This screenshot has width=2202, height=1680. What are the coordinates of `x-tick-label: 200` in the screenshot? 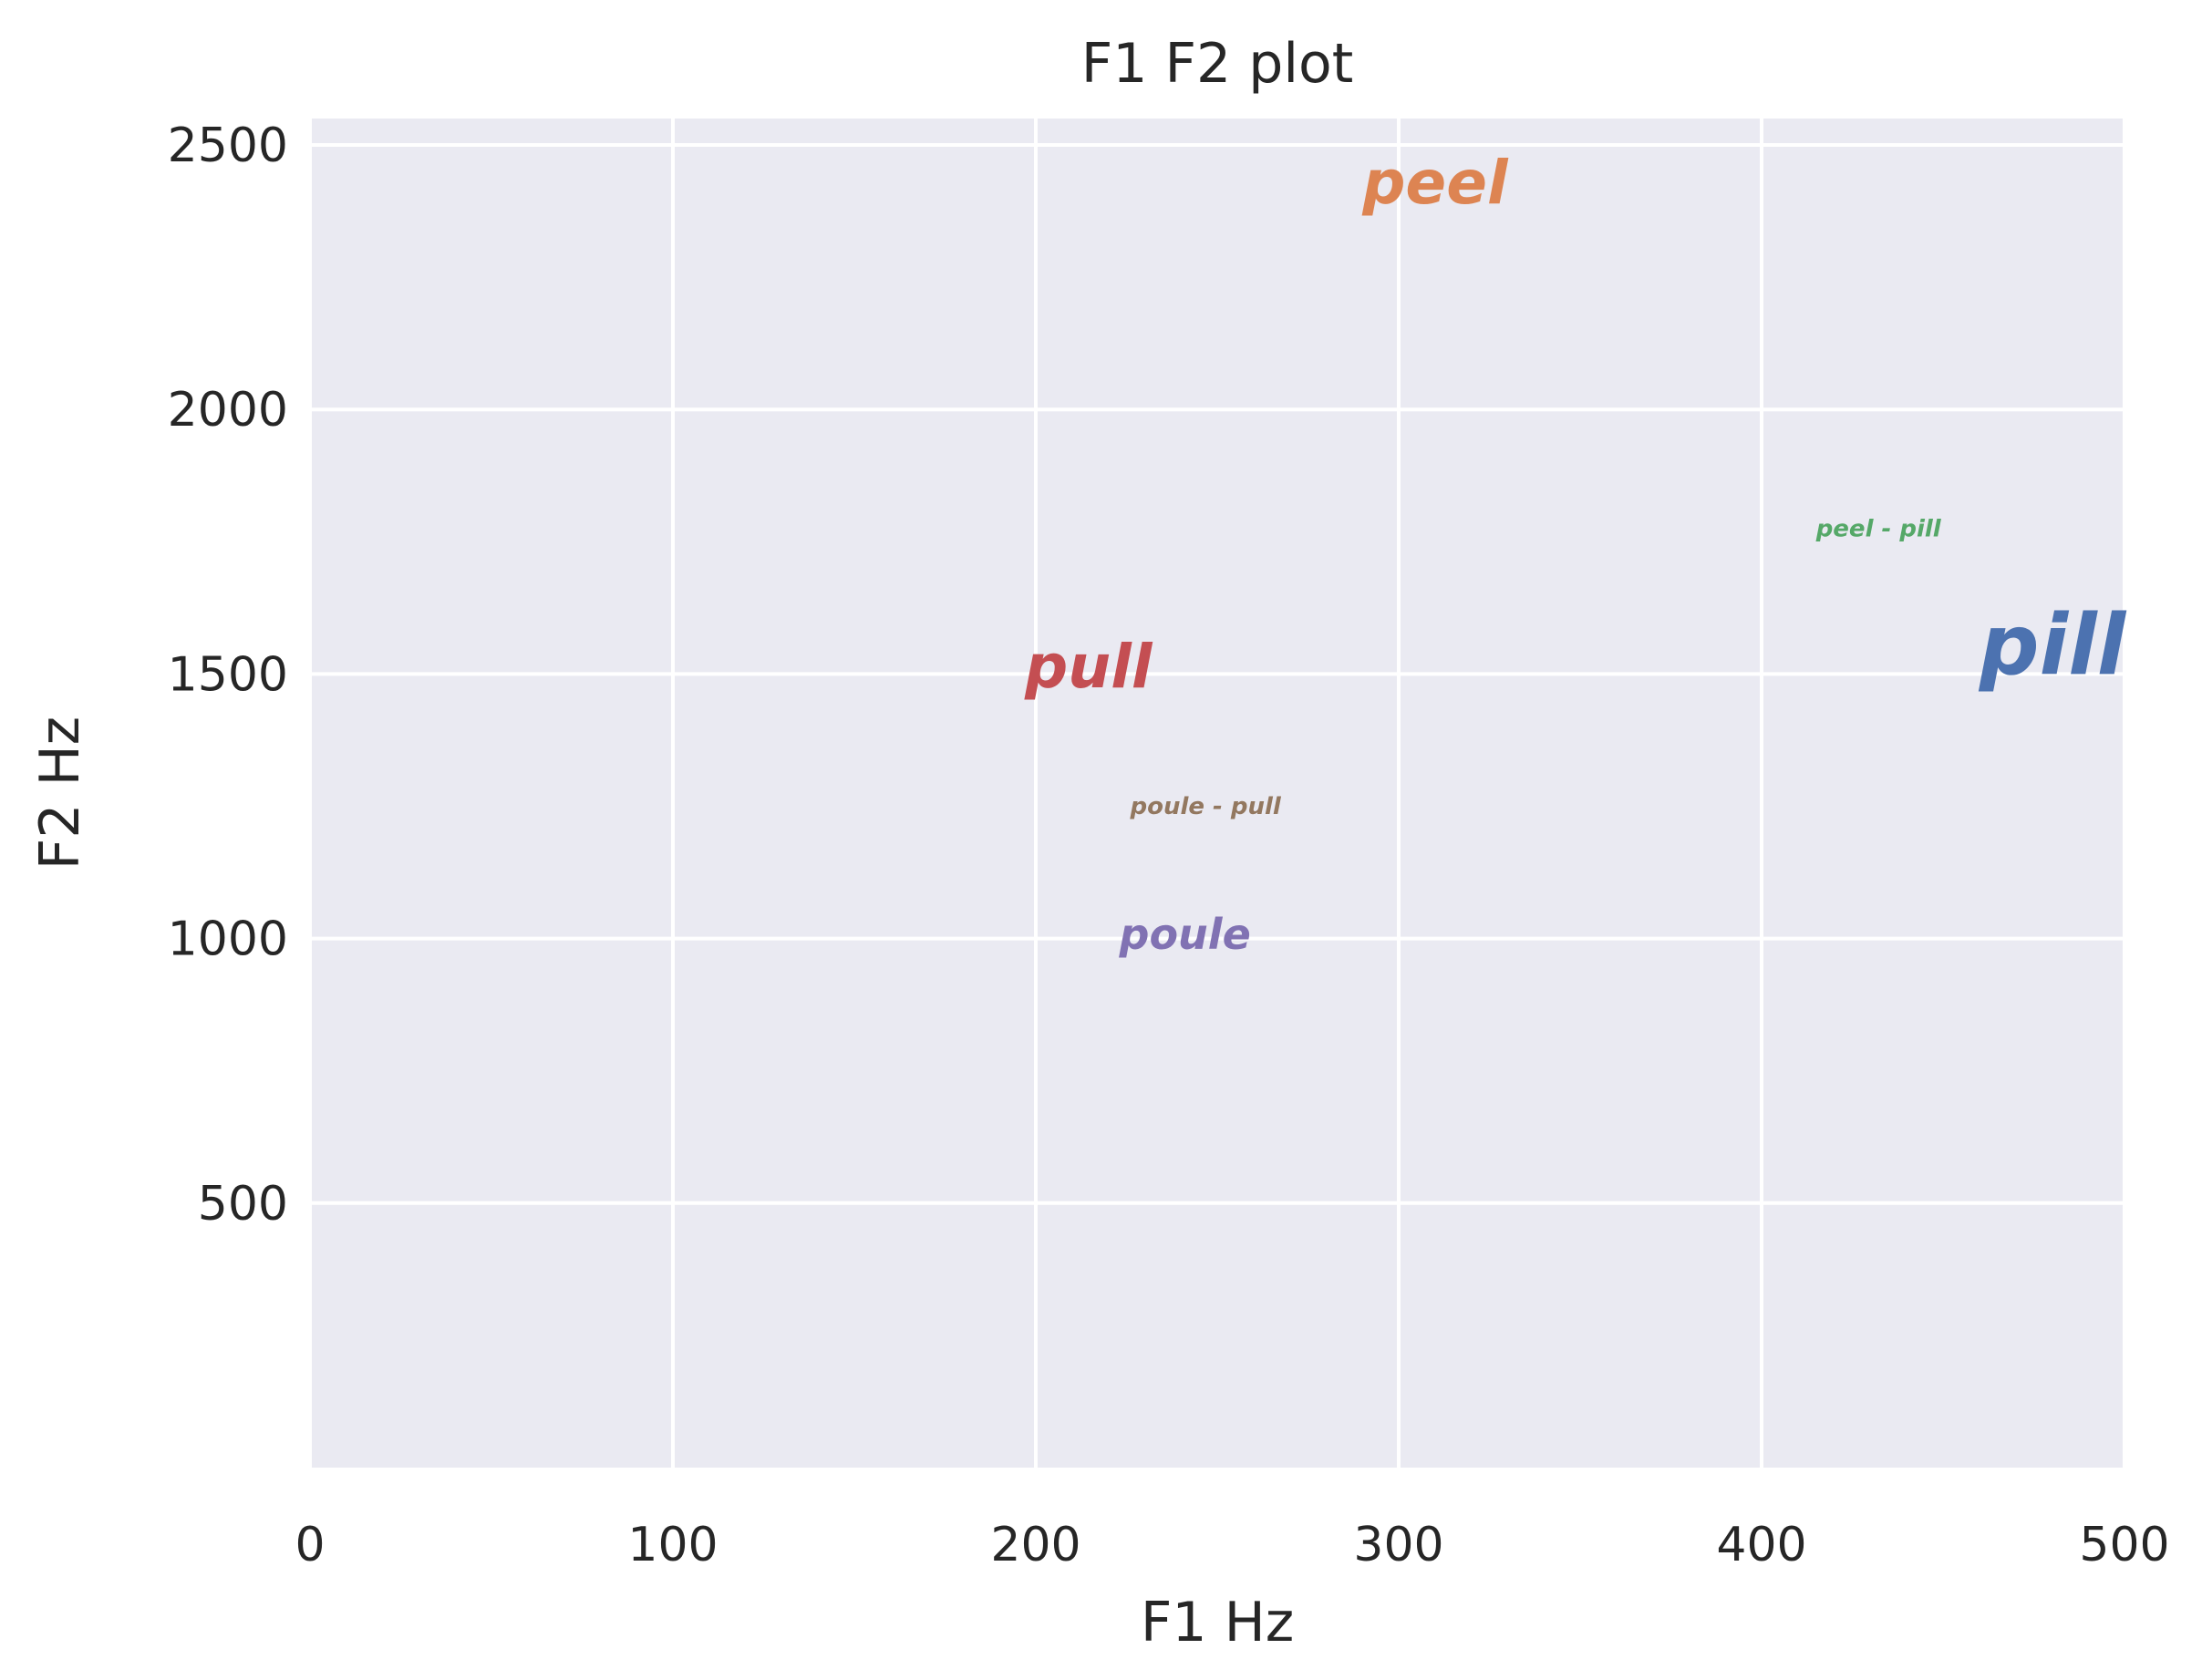 It's located at (1035, 1545).